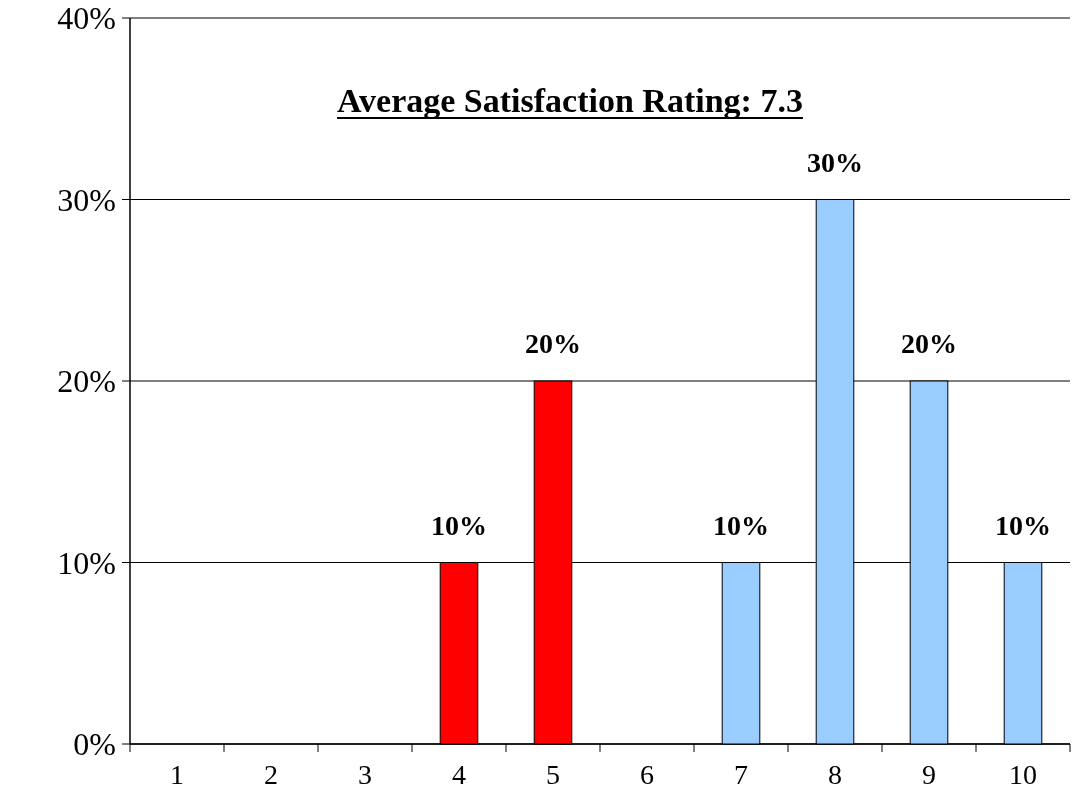  What do you see at coordinates (271, 774) in the screenshot?
I see `x-tick-label: 2` at bounding box center [271, 774].